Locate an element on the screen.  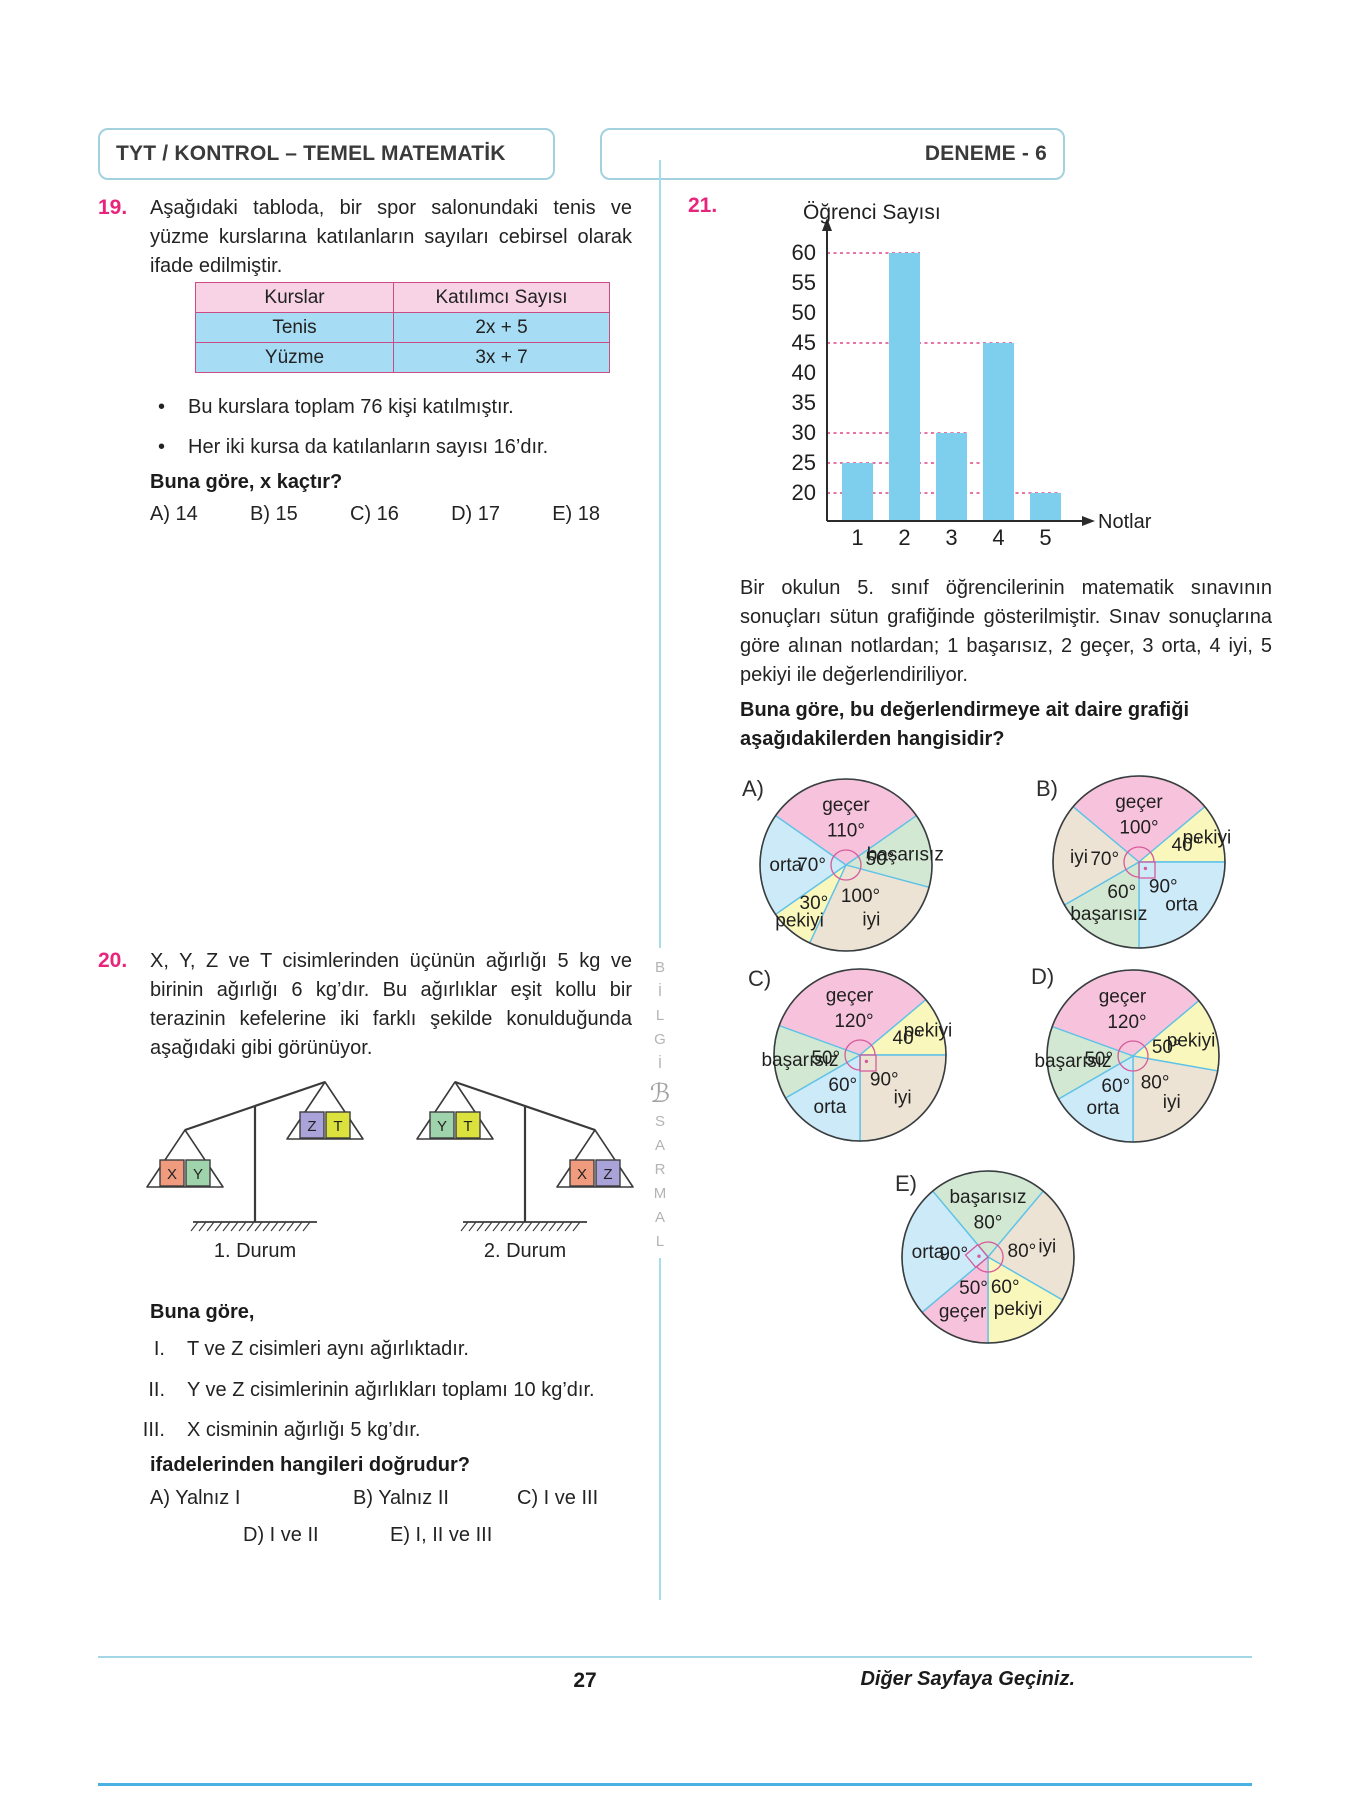
bottom-rule is located at coordinates (675, 1784).